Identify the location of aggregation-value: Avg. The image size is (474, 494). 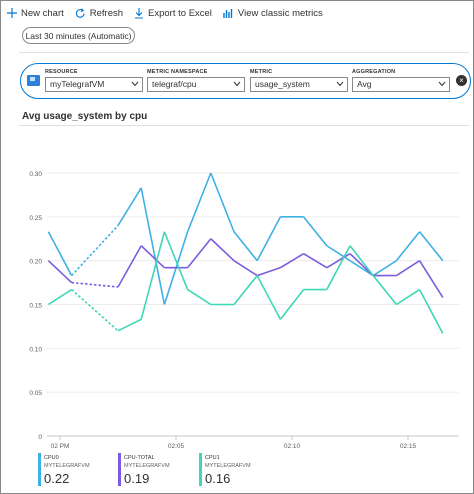
(364, 84).